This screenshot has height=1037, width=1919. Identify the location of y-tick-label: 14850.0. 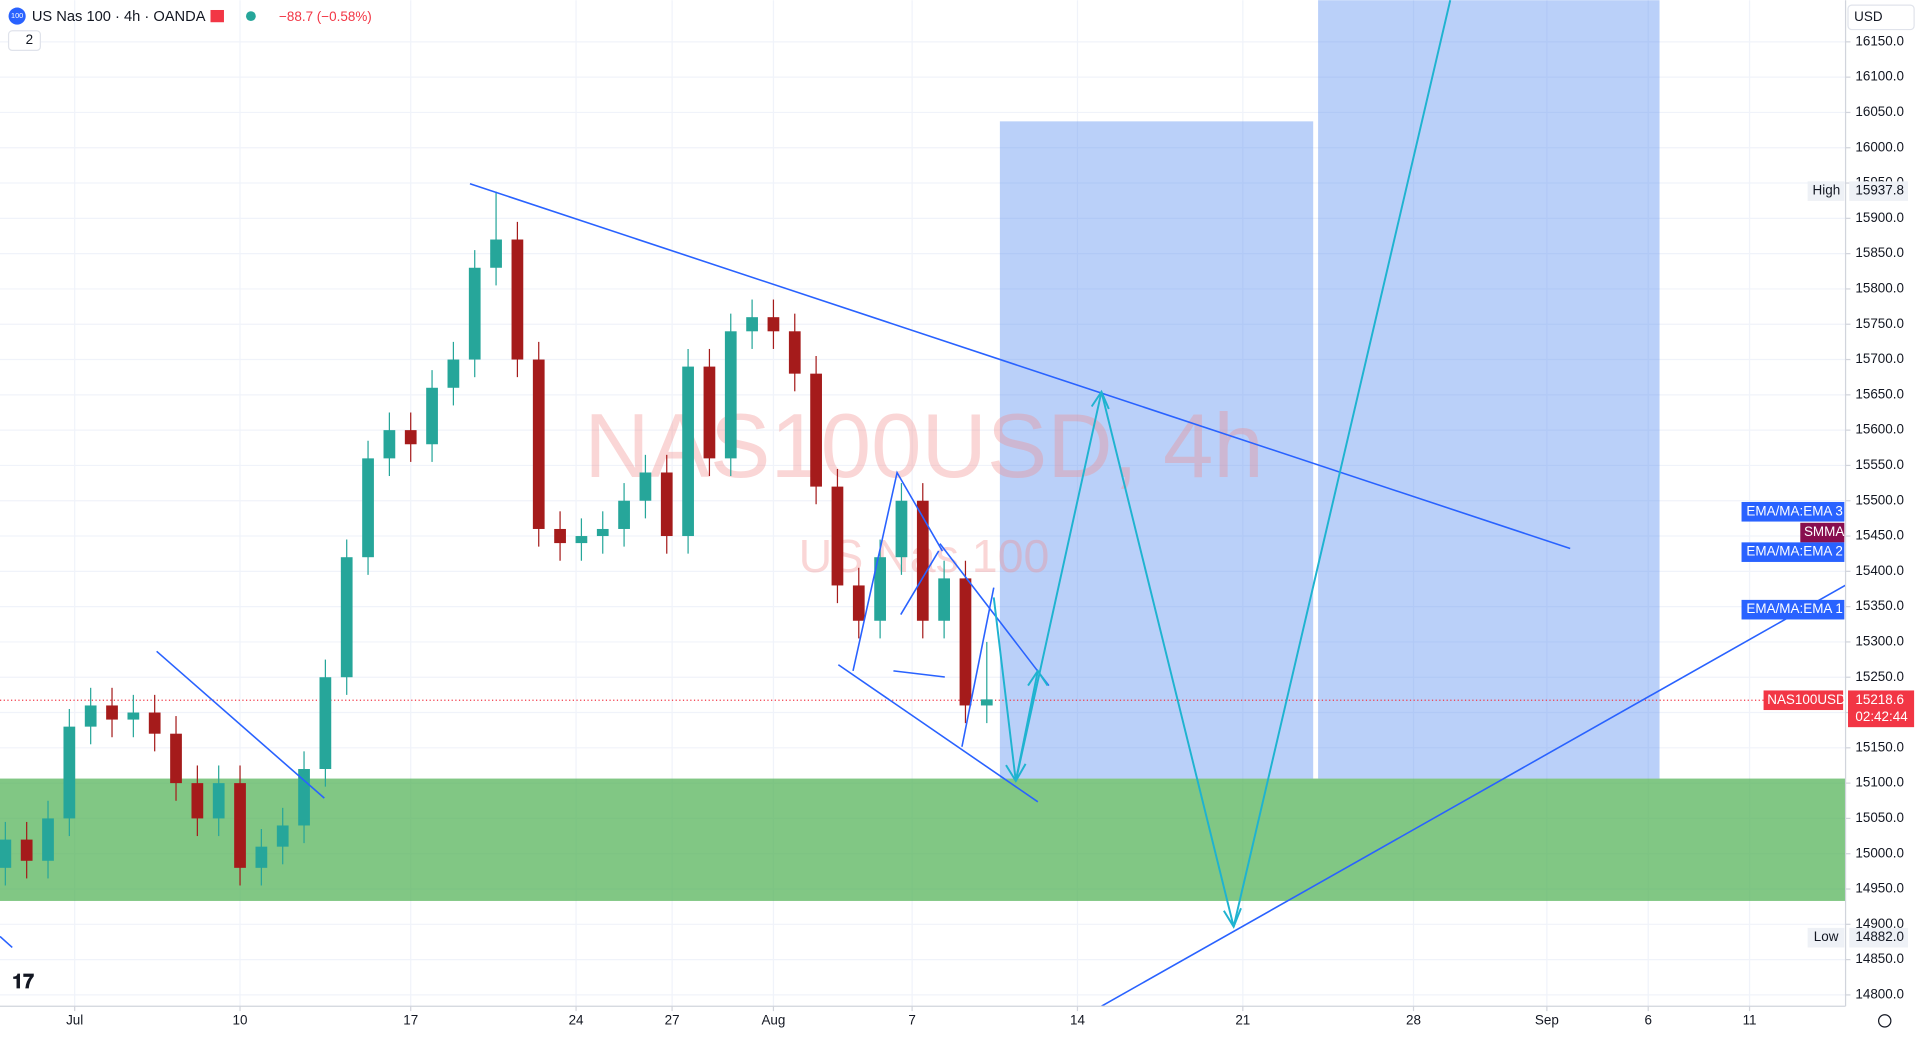
(1879, 958).